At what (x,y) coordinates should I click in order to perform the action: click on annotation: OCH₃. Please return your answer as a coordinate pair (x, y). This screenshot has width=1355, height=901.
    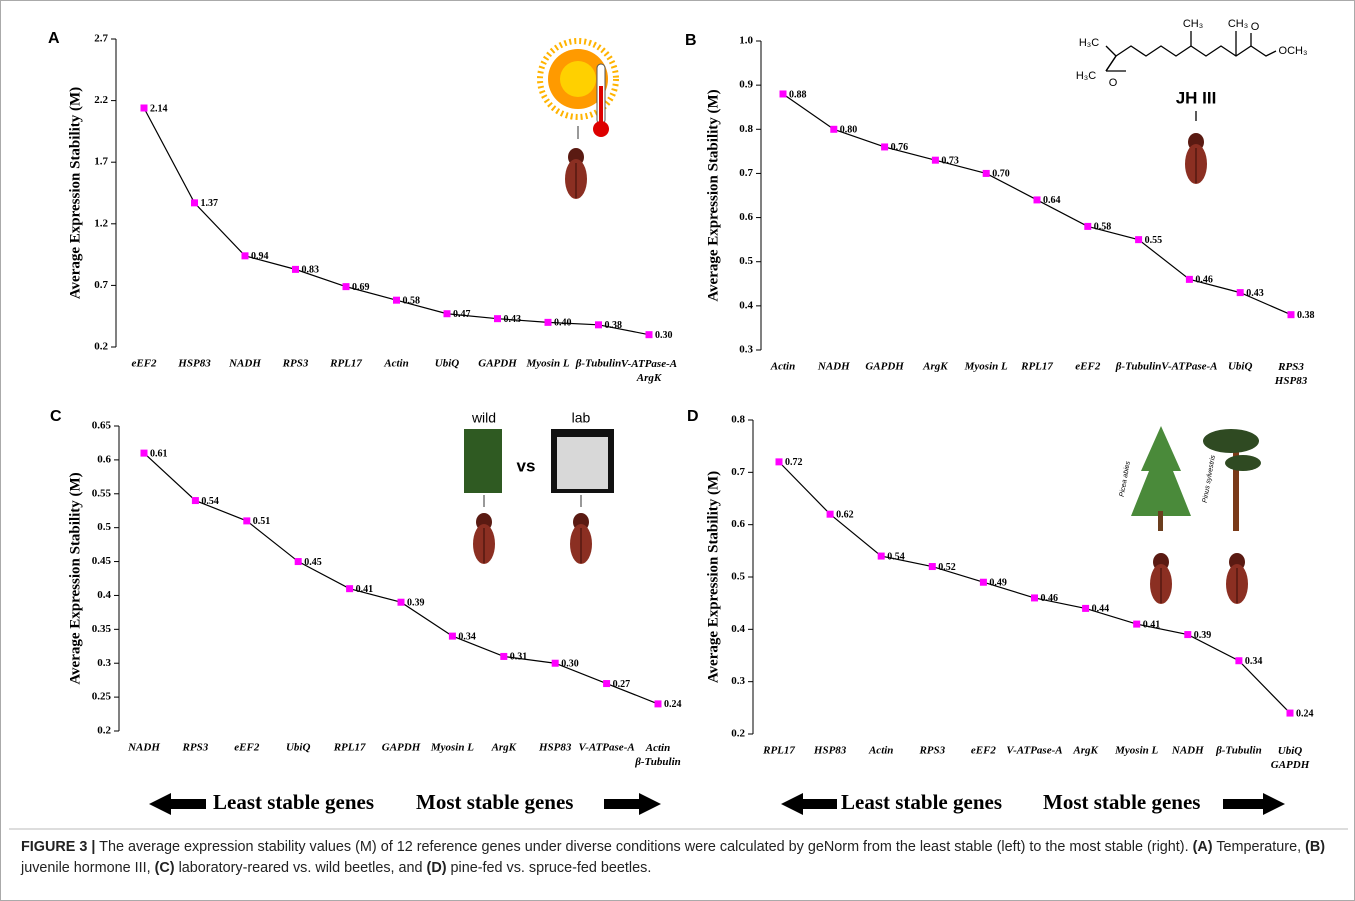
    Looking at the image, I should click on (1293, 51).